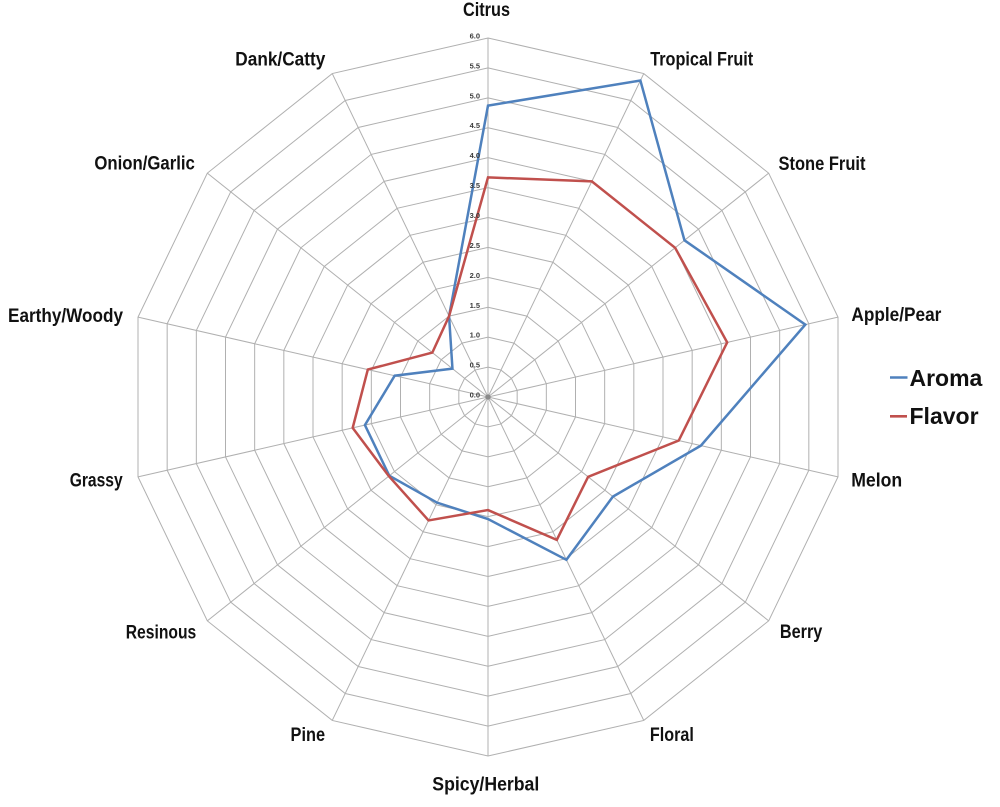  What do you see at coordinates (486, 10) in the screenshot?
I see `svg-text: Citrus` at bounding box center [486, 10].